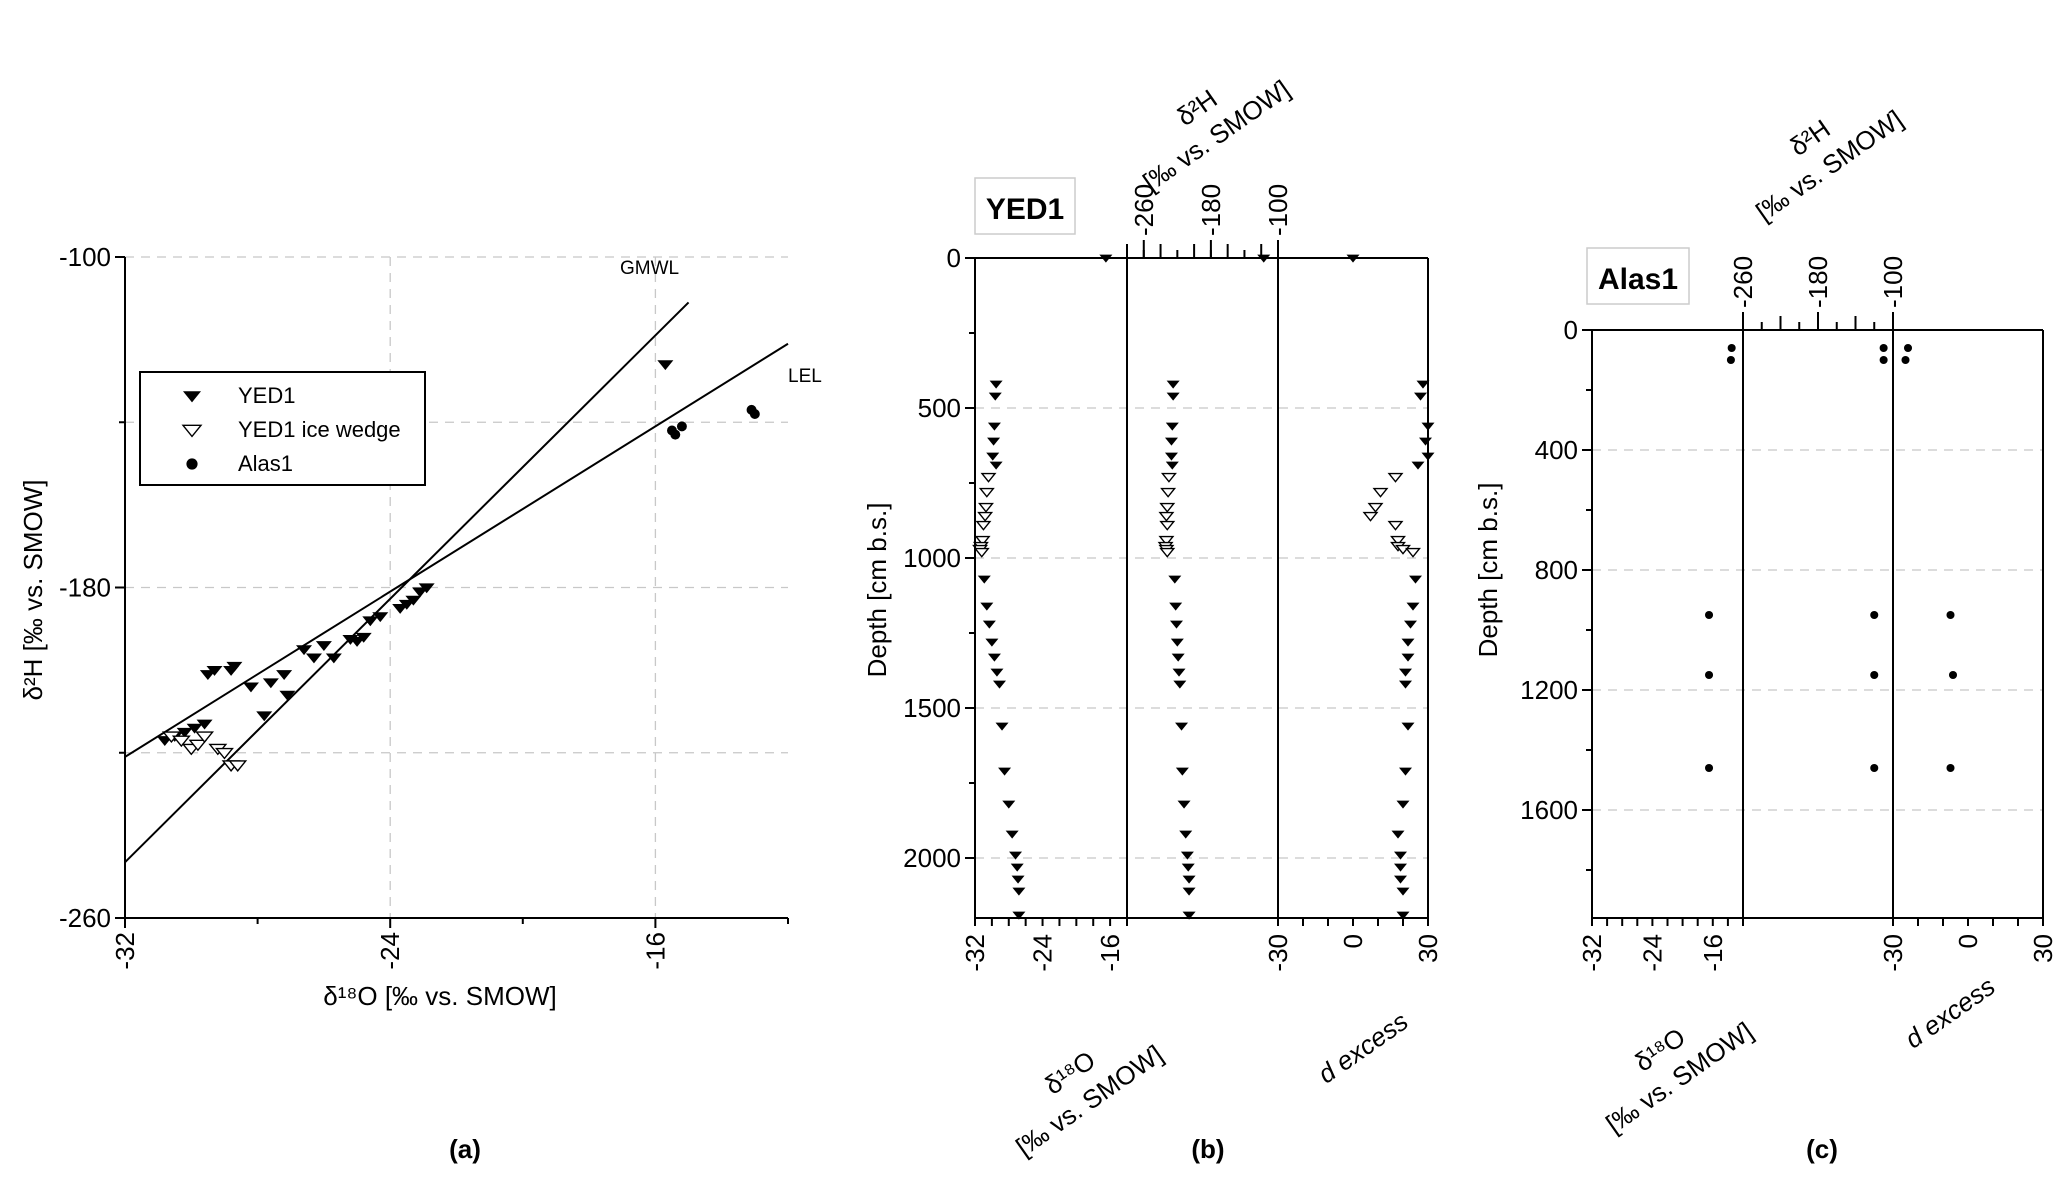 The height and width of the screenshot is (1185, 2067). Describe the element at coordinates (85, 257) in the screenshot. I see `y-tick-label: -100` at that location.